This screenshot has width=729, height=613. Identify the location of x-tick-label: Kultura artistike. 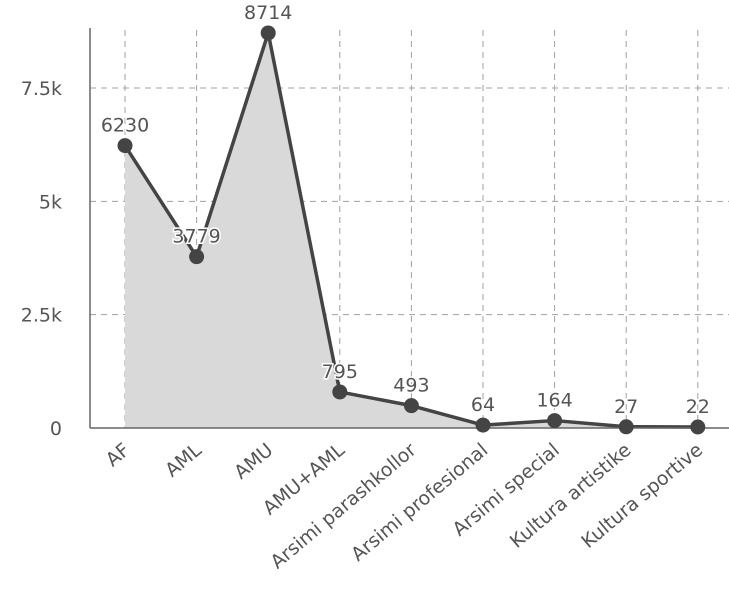
(571, 496).